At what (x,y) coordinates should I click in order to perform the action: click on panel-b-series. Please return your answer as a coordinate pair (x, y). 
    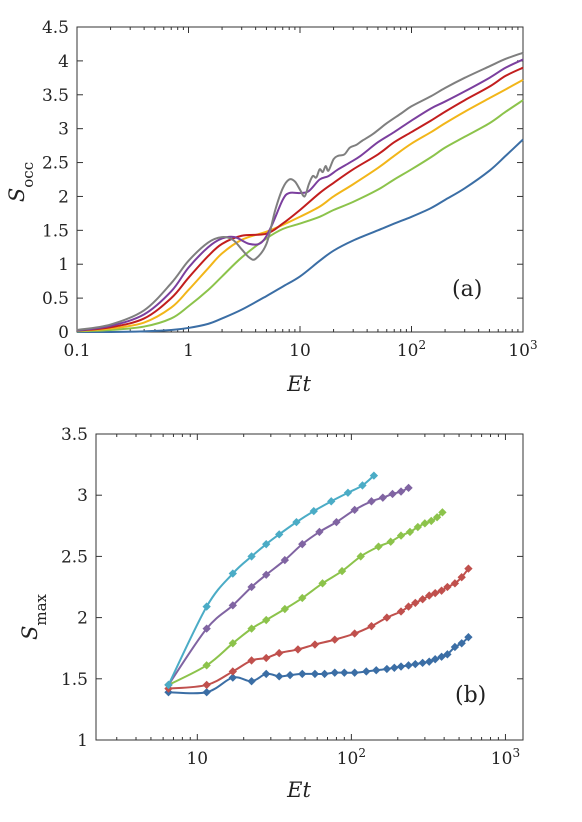
    Looking at the image, I should click on (318, 584).